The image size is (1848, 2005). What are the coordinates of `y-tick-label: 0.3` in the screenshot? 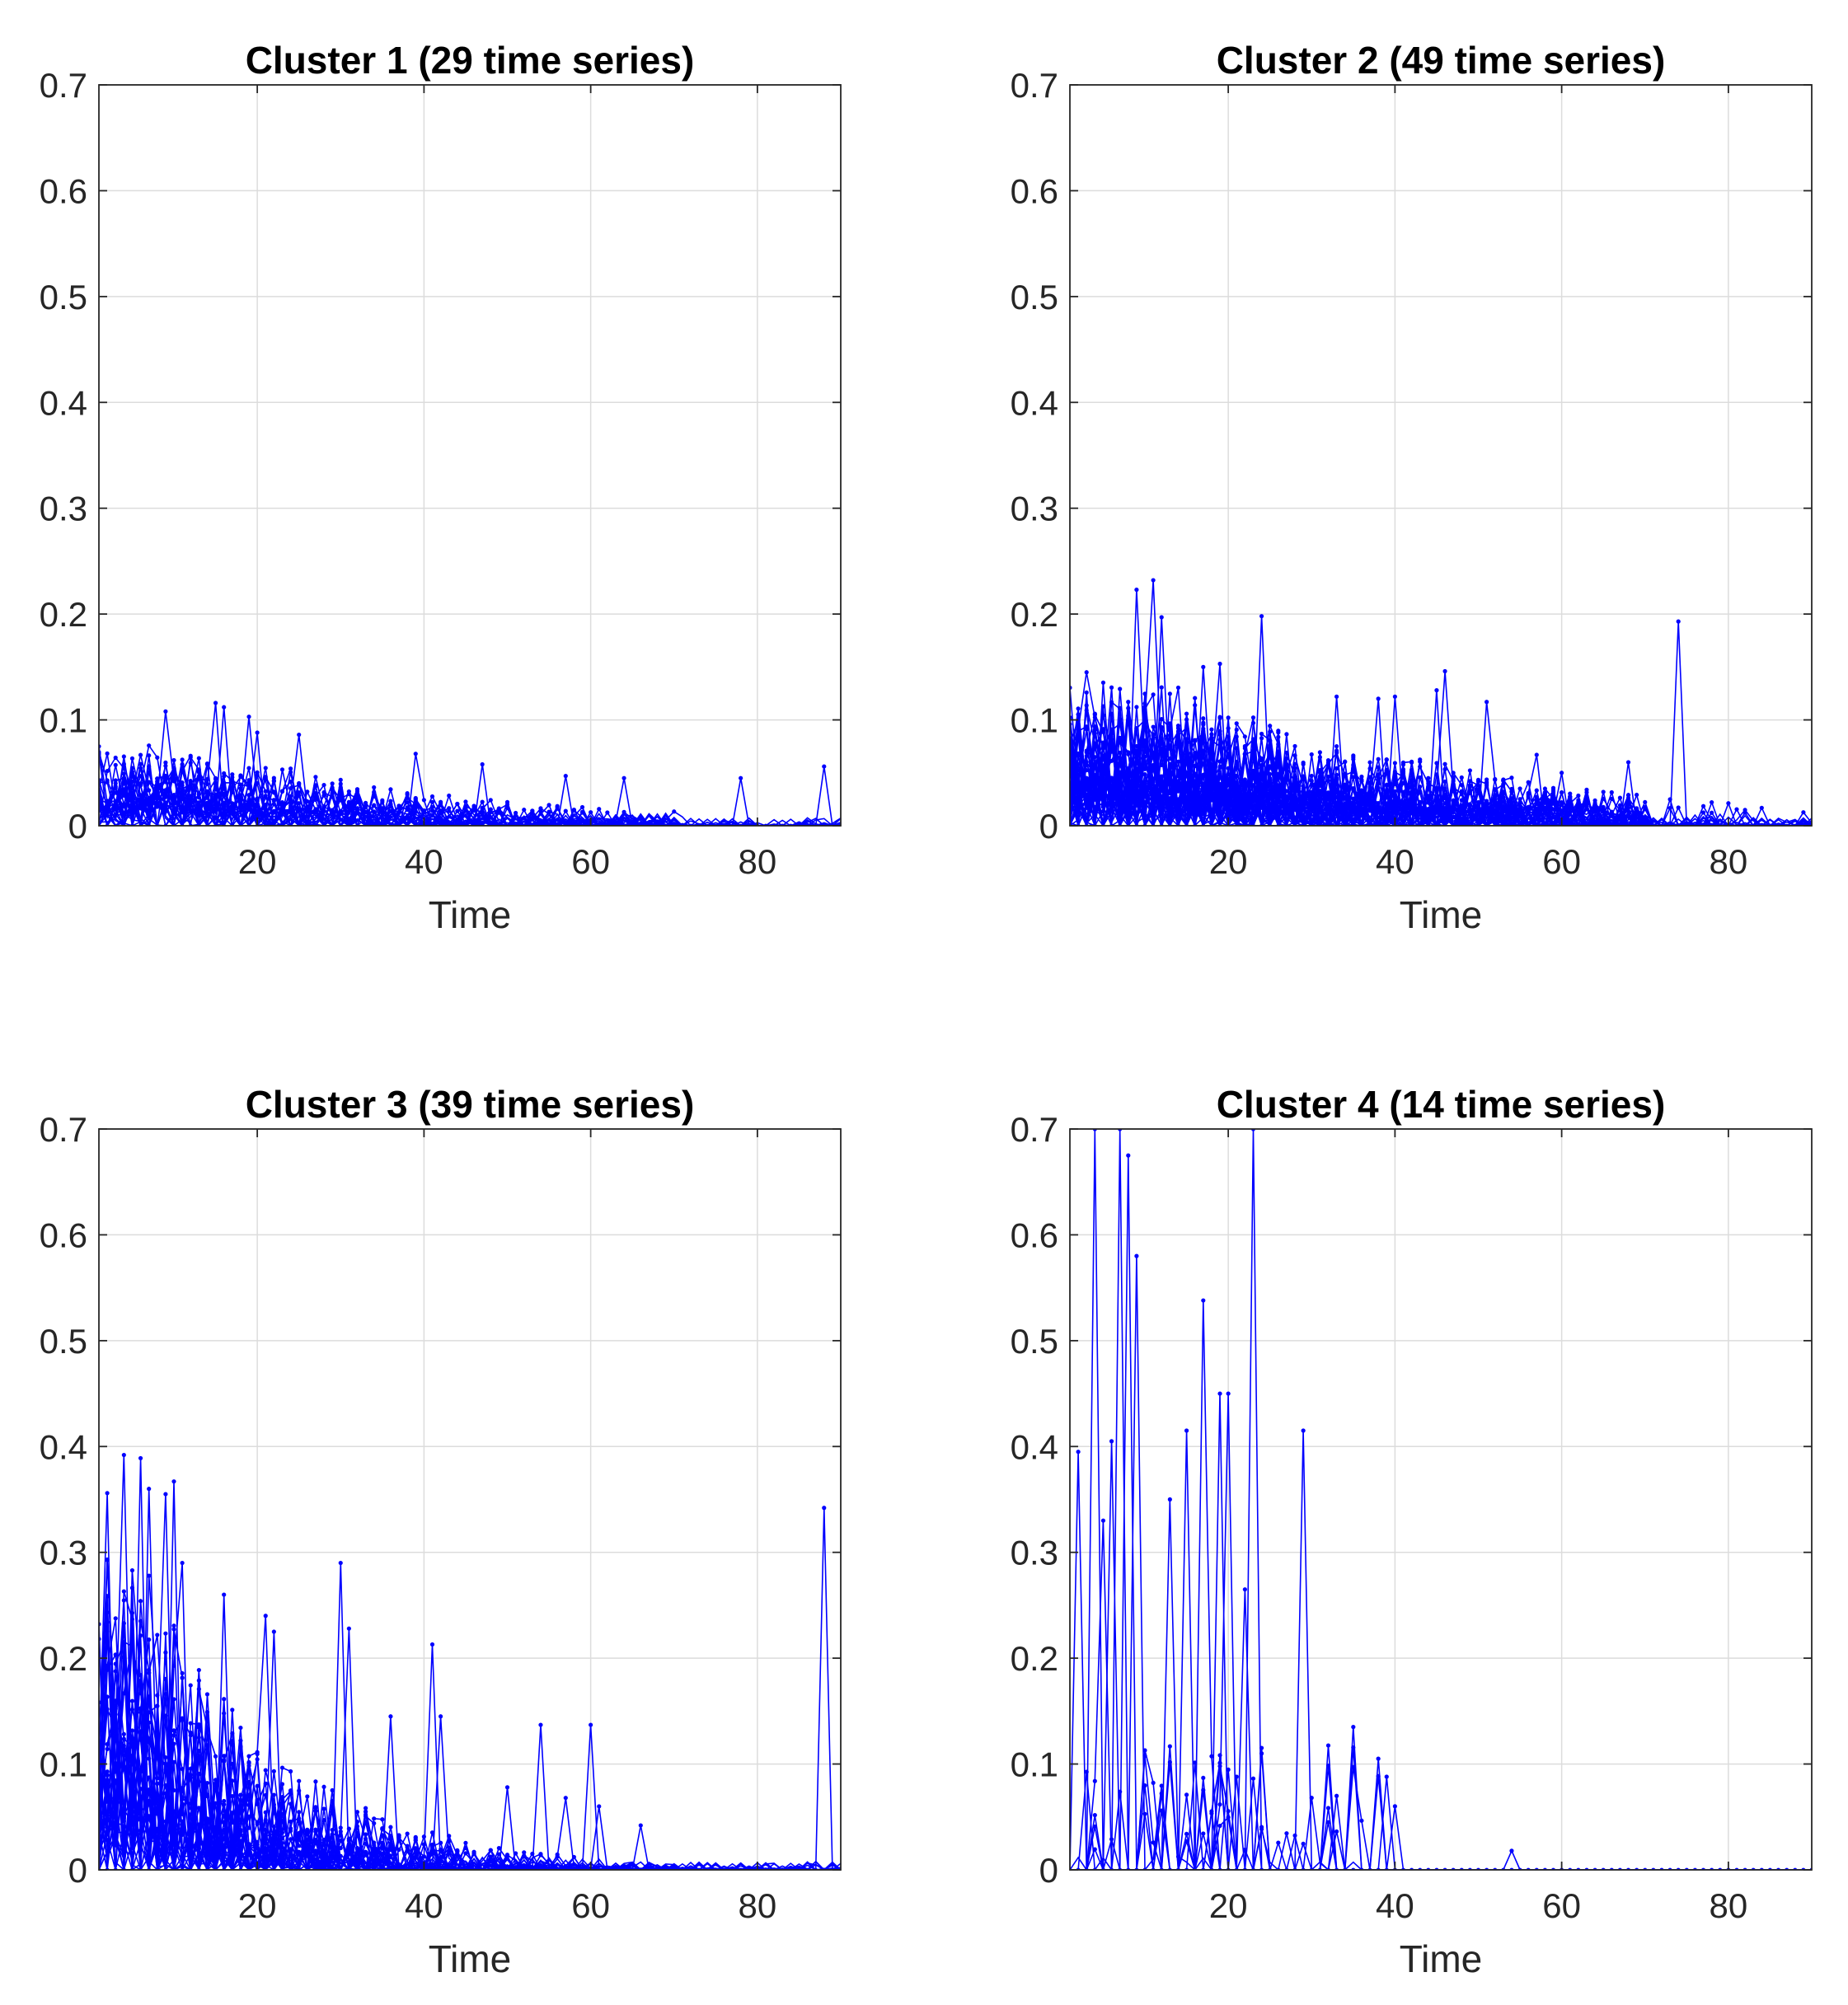 It's located at (1034, 509).